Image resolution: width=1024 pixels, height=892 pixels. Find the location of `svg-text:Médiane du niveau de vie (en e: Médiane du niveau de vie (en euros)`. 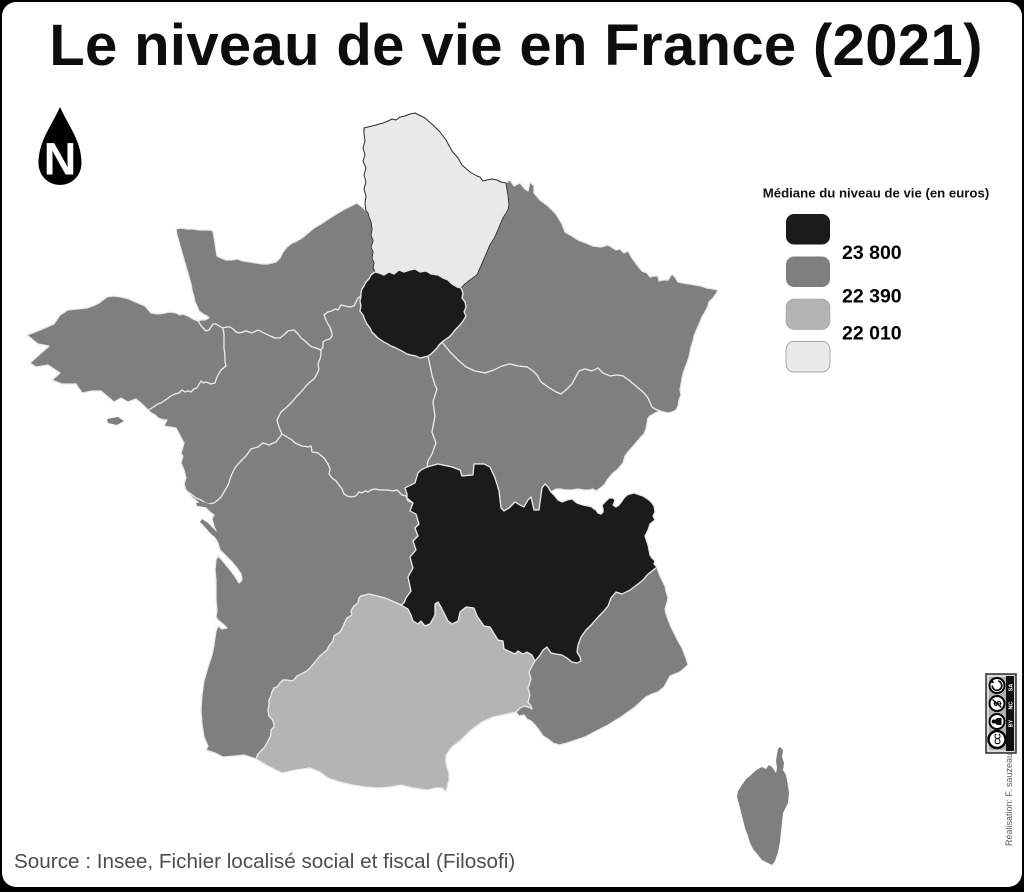

svg-text:Médiane du niveau de vie (en e: Médiane du niveau de vie (en euros) is located at coordinates (876, 193).